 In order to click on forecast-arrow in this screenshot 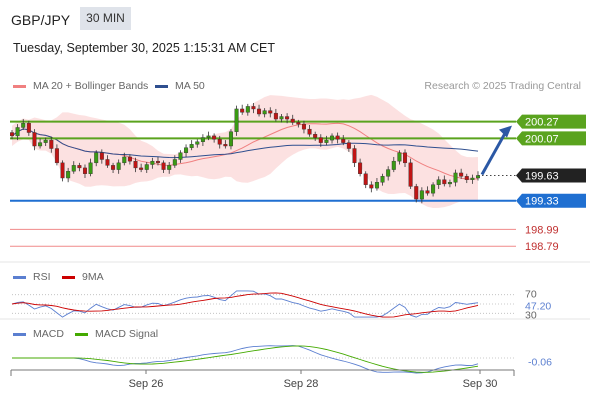, I will do `click(494, 153)`.